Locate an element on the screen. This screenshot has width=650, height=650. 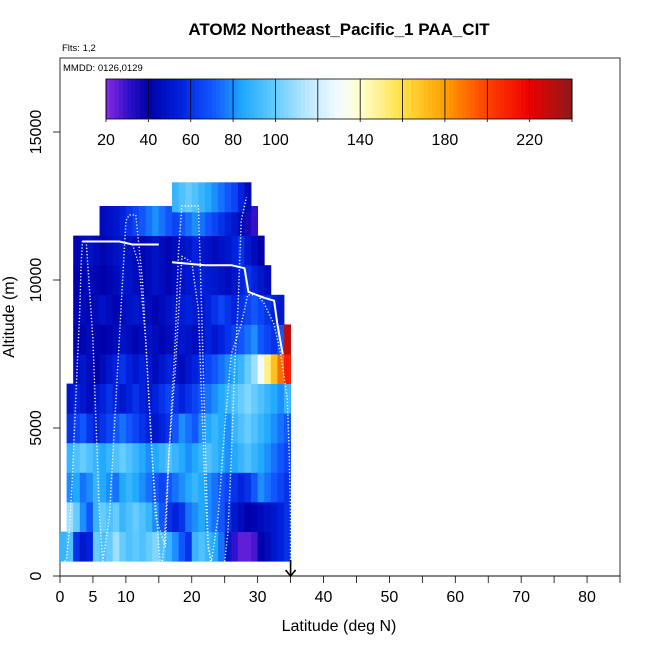
x-tick-label: 80 is located at coordinates (587, 597).